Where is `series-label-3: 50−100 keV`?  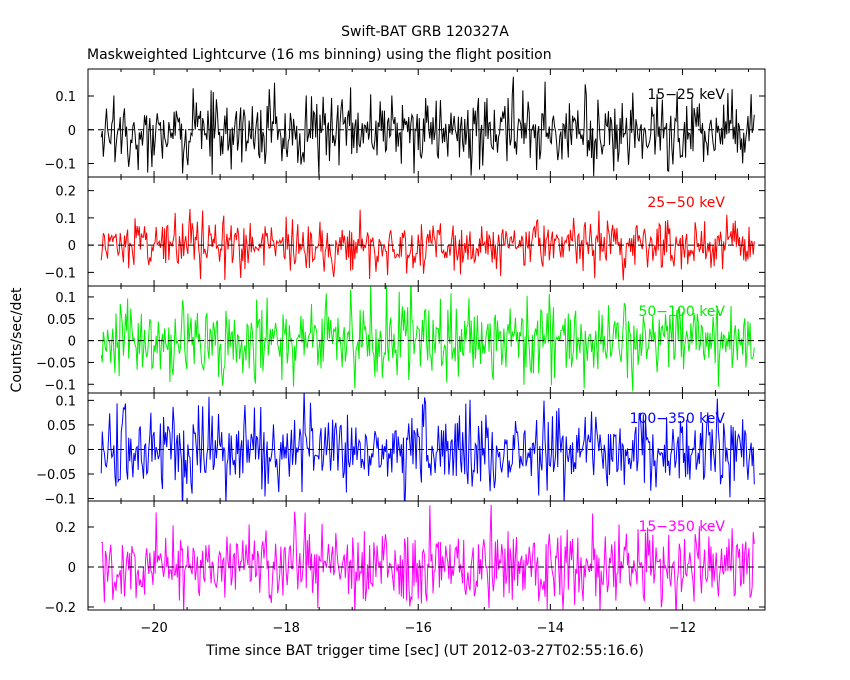
series-label-3: 50−100 keV is located at coordinates (681, 312).